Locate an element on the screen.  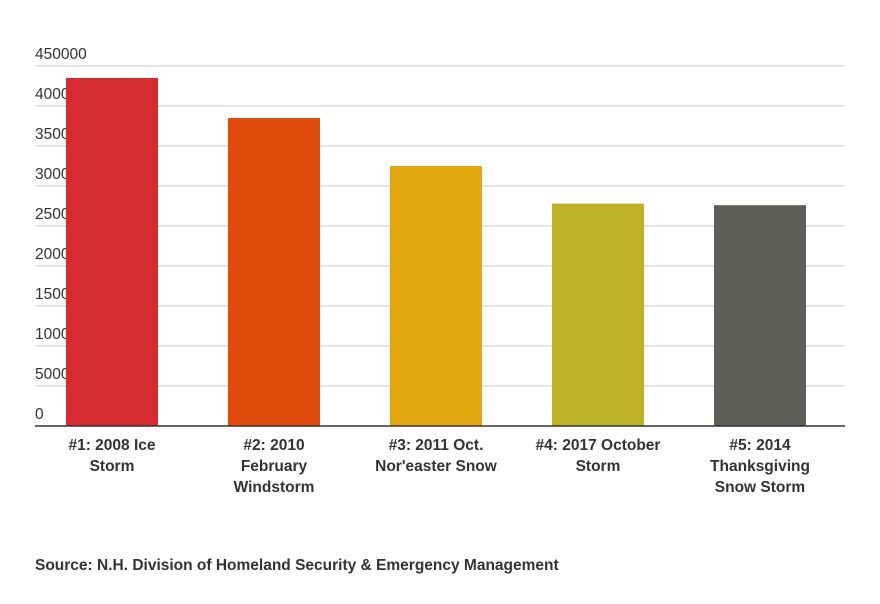
x-tick-label-line: #2: 2010 is located at coordinates (273, 445).